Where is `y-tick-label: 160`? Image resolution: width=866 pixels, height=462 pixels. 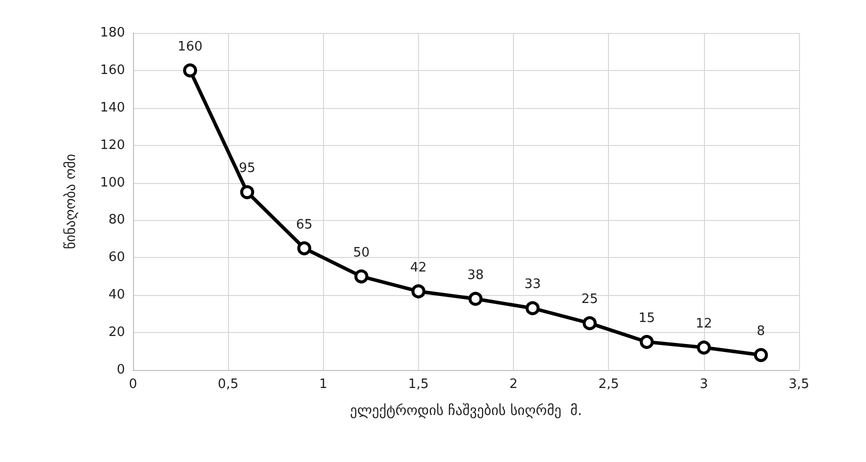 y-tick-label: 160 is located at coordinates (112, 70).